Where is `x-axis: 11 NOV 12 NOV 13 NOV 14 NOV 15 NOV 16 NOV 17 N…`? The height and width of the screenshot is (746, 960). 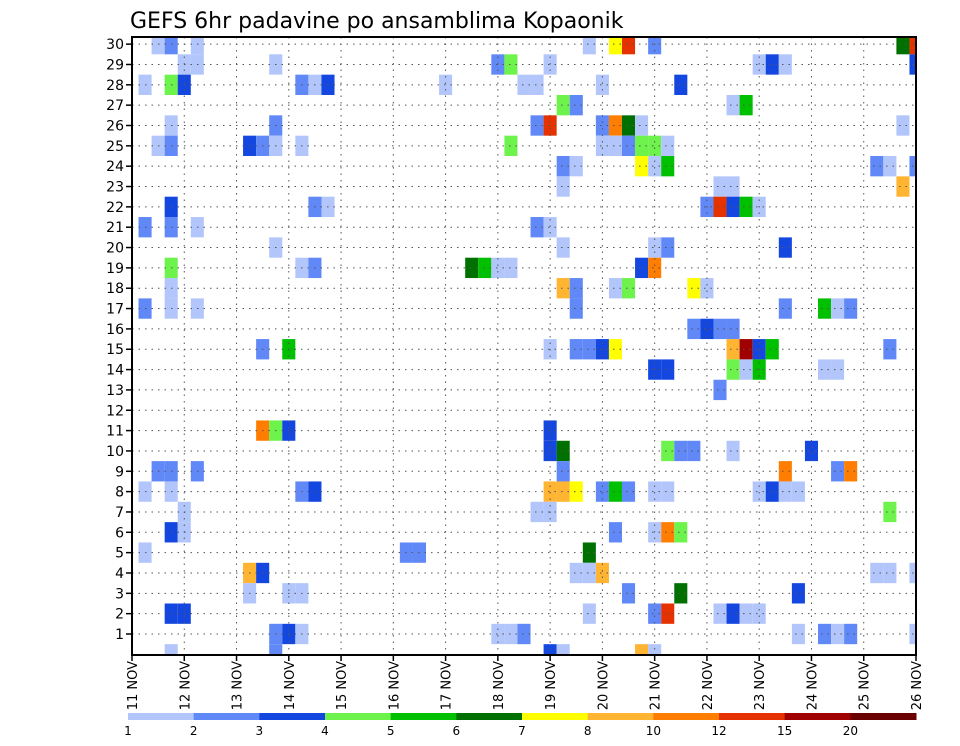
x-axis: 11 NOV 12 NOV 13 NOV 14 NOV 15 NOV 16 NOV 17 N… is located at coordinates (525, 682).